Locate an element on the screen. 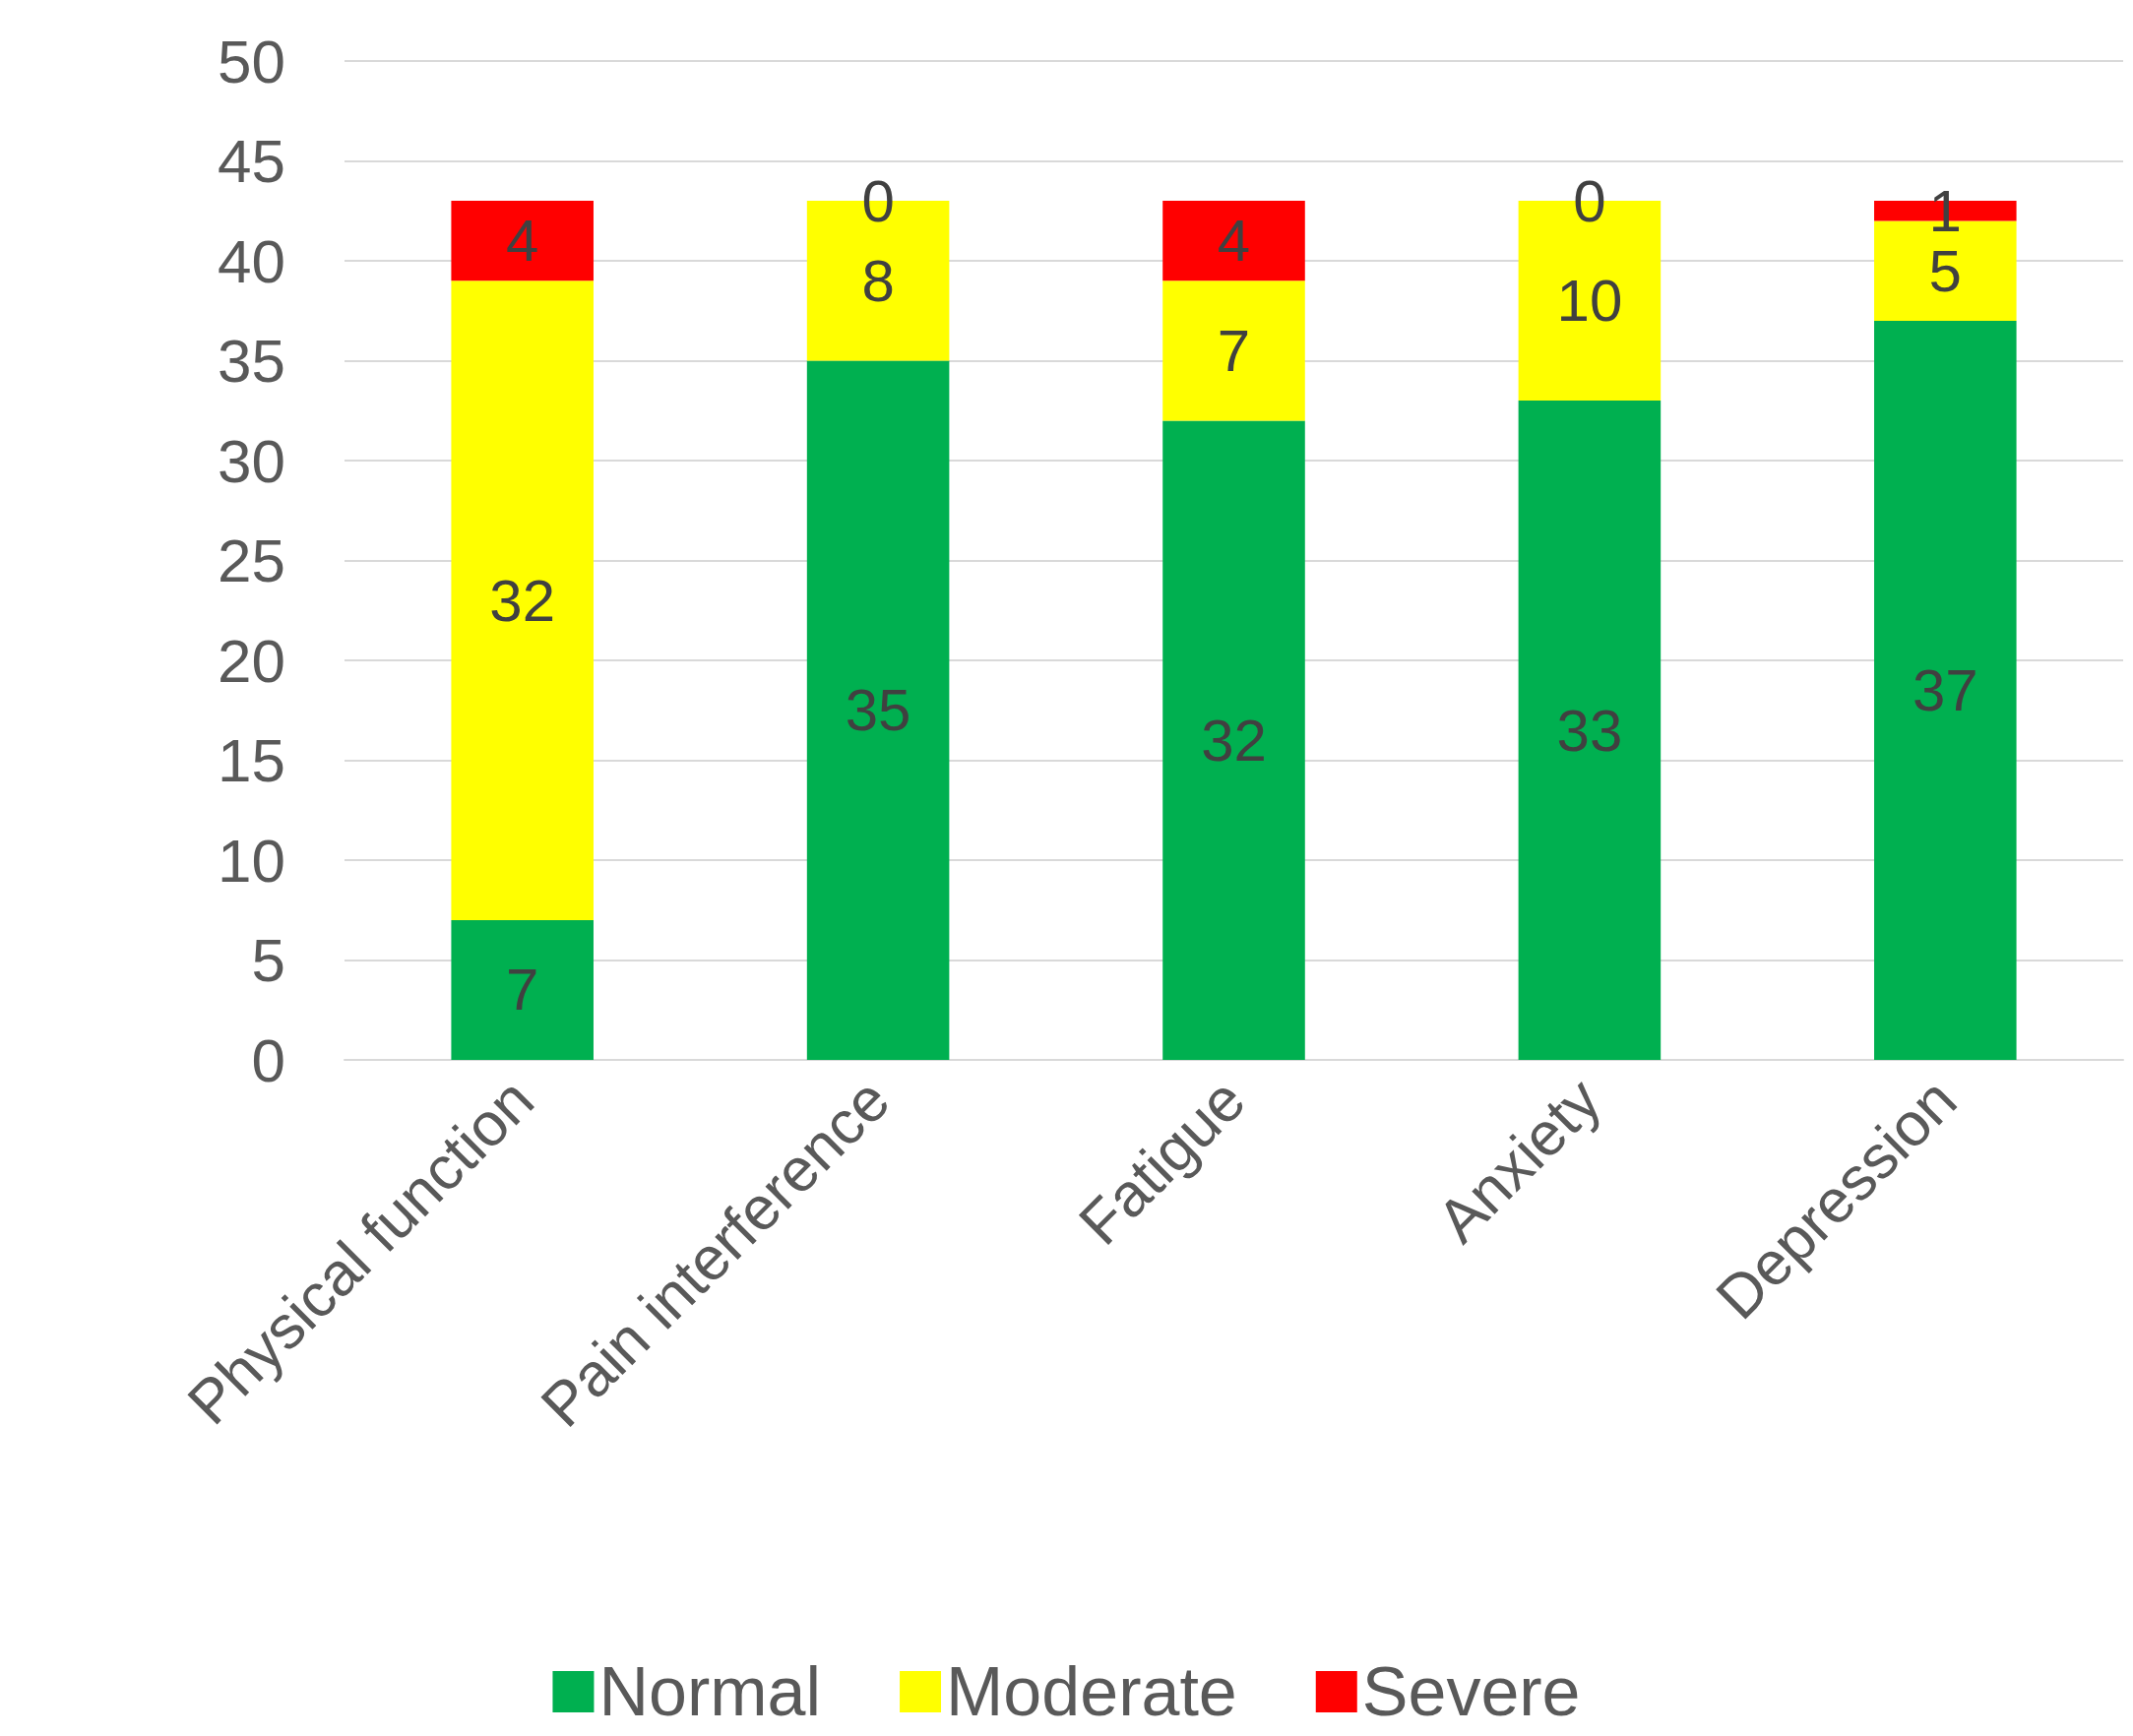 This screenshot has height=1736, width=2133. data-label: 35 is located at coordinates (878, 710).